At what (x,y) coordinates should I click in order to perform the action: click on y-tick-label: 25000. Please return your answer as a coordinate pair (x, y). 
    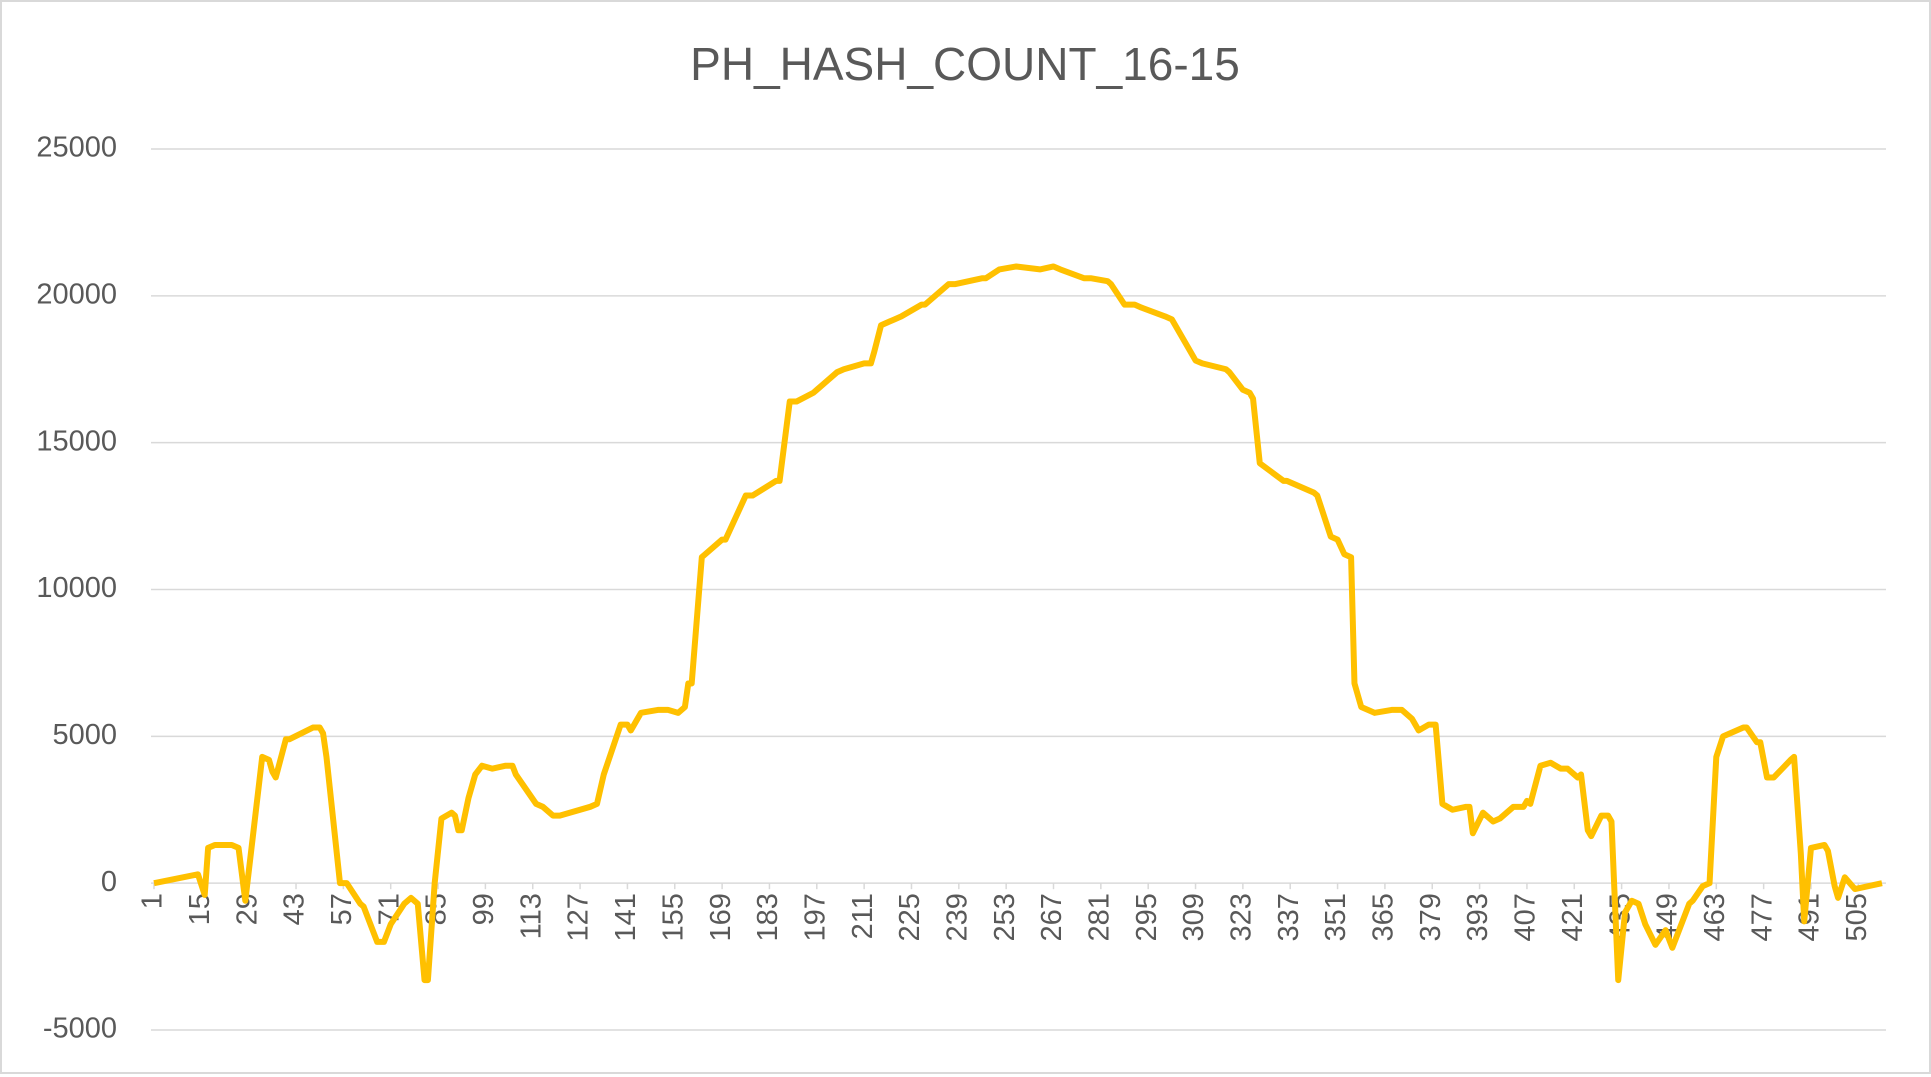
    Looking at the image, I should click on (76, 148).